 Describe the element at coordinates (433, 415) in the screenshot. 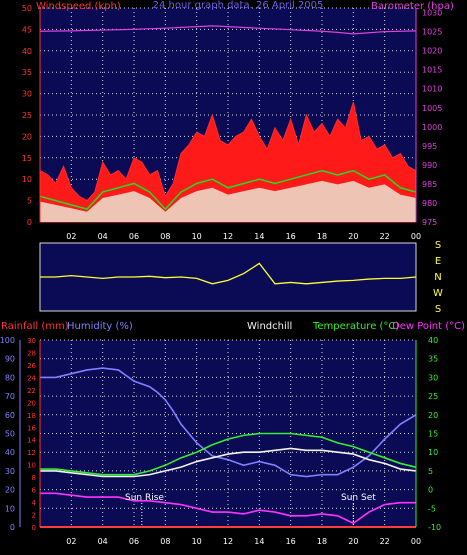

I see `temp-y-tick: 20` at that location.